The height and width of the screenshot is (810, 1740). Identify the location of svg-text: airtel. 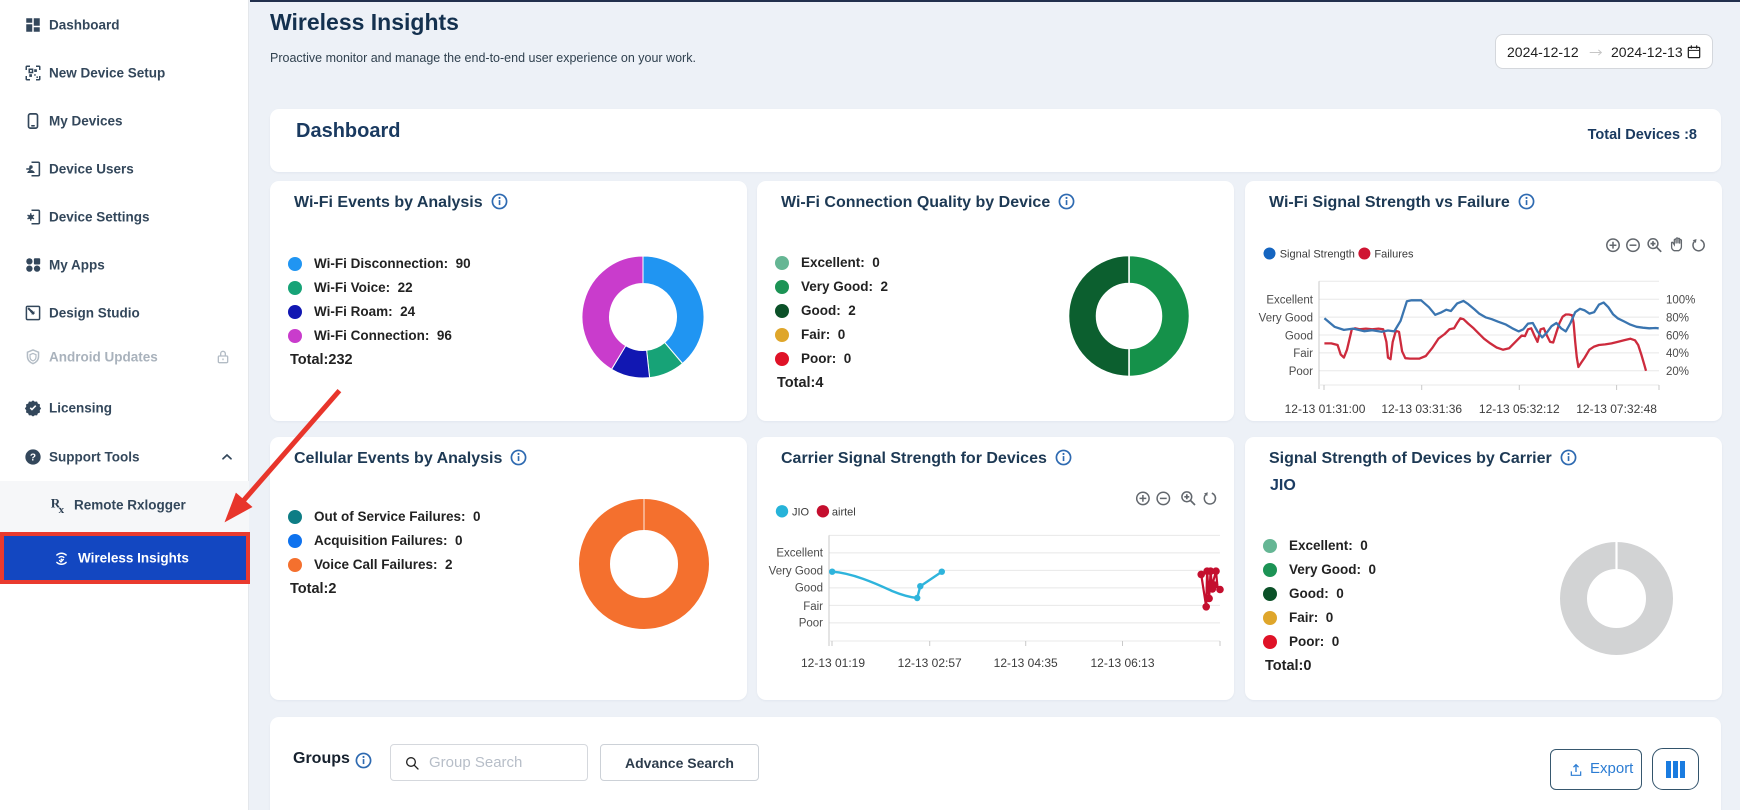
(844, 512).